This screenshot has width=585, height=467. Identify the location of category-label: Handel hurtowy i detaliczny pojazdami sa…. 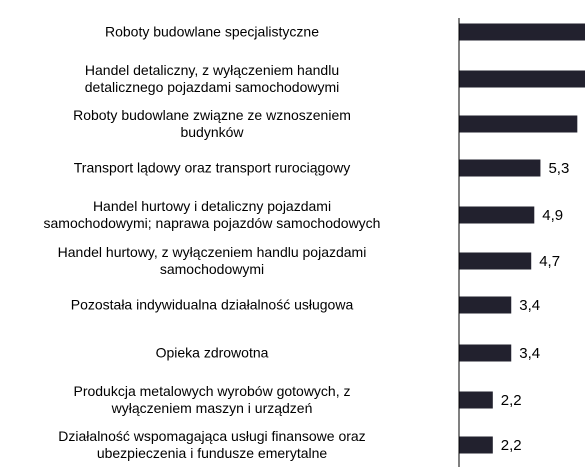
(212, 214).